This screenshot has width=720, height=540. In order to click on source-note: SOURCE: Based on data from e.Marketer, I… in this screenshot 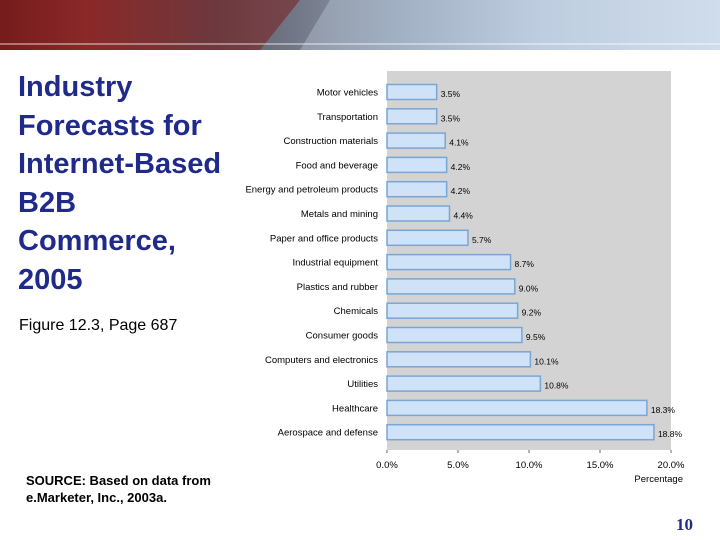, I will do `click(141, 489)`.